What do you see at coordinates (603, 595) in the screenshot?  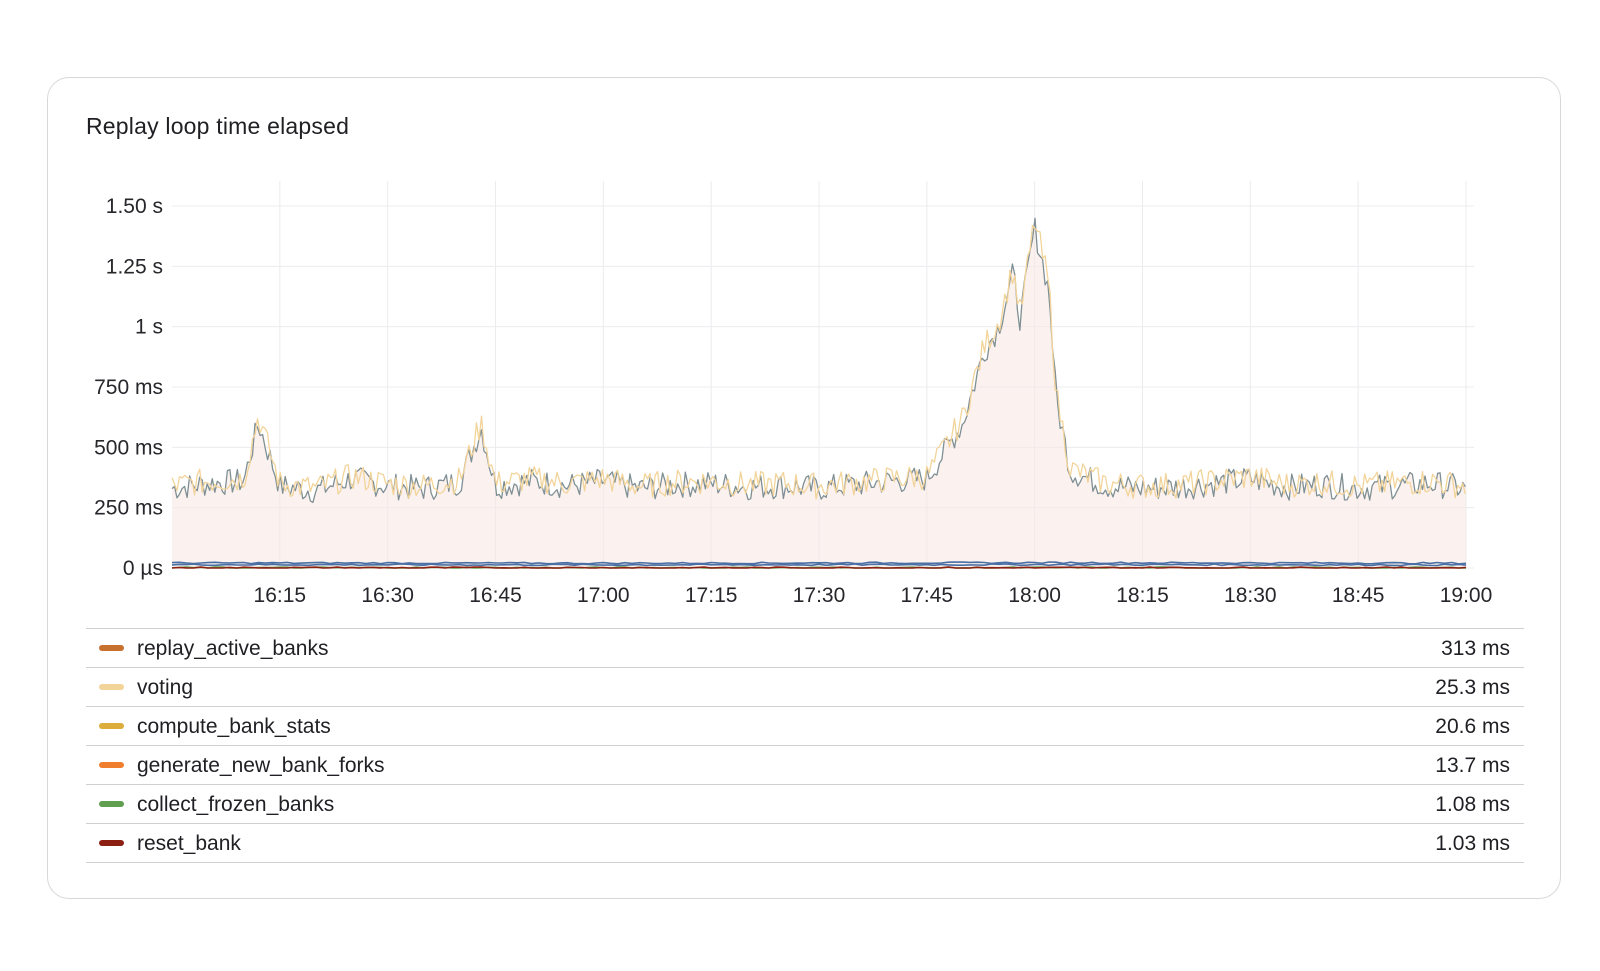 I see `x-tick-label: 17:00` at bounding box center [603, 595].